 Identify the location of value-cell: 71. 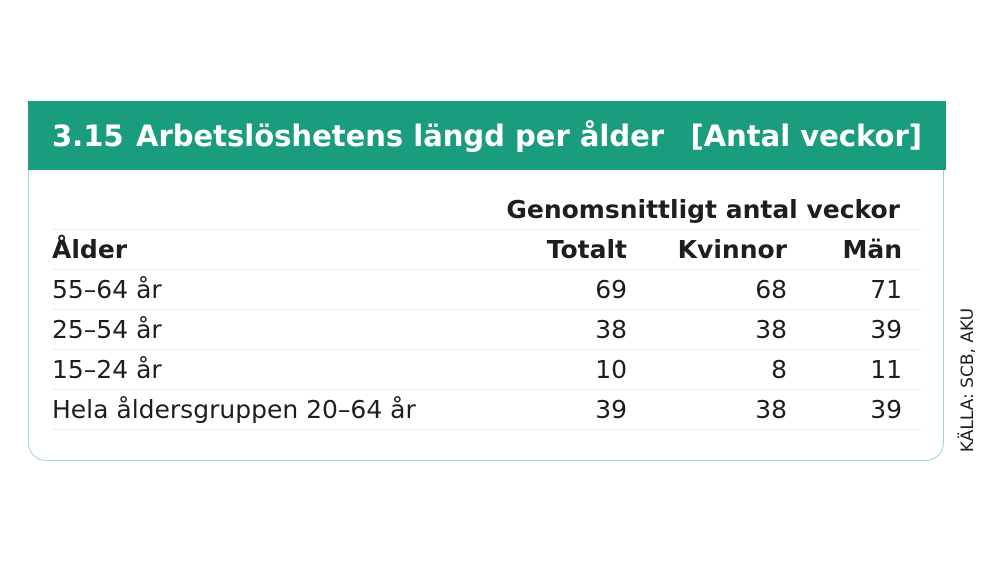
(886, 289).